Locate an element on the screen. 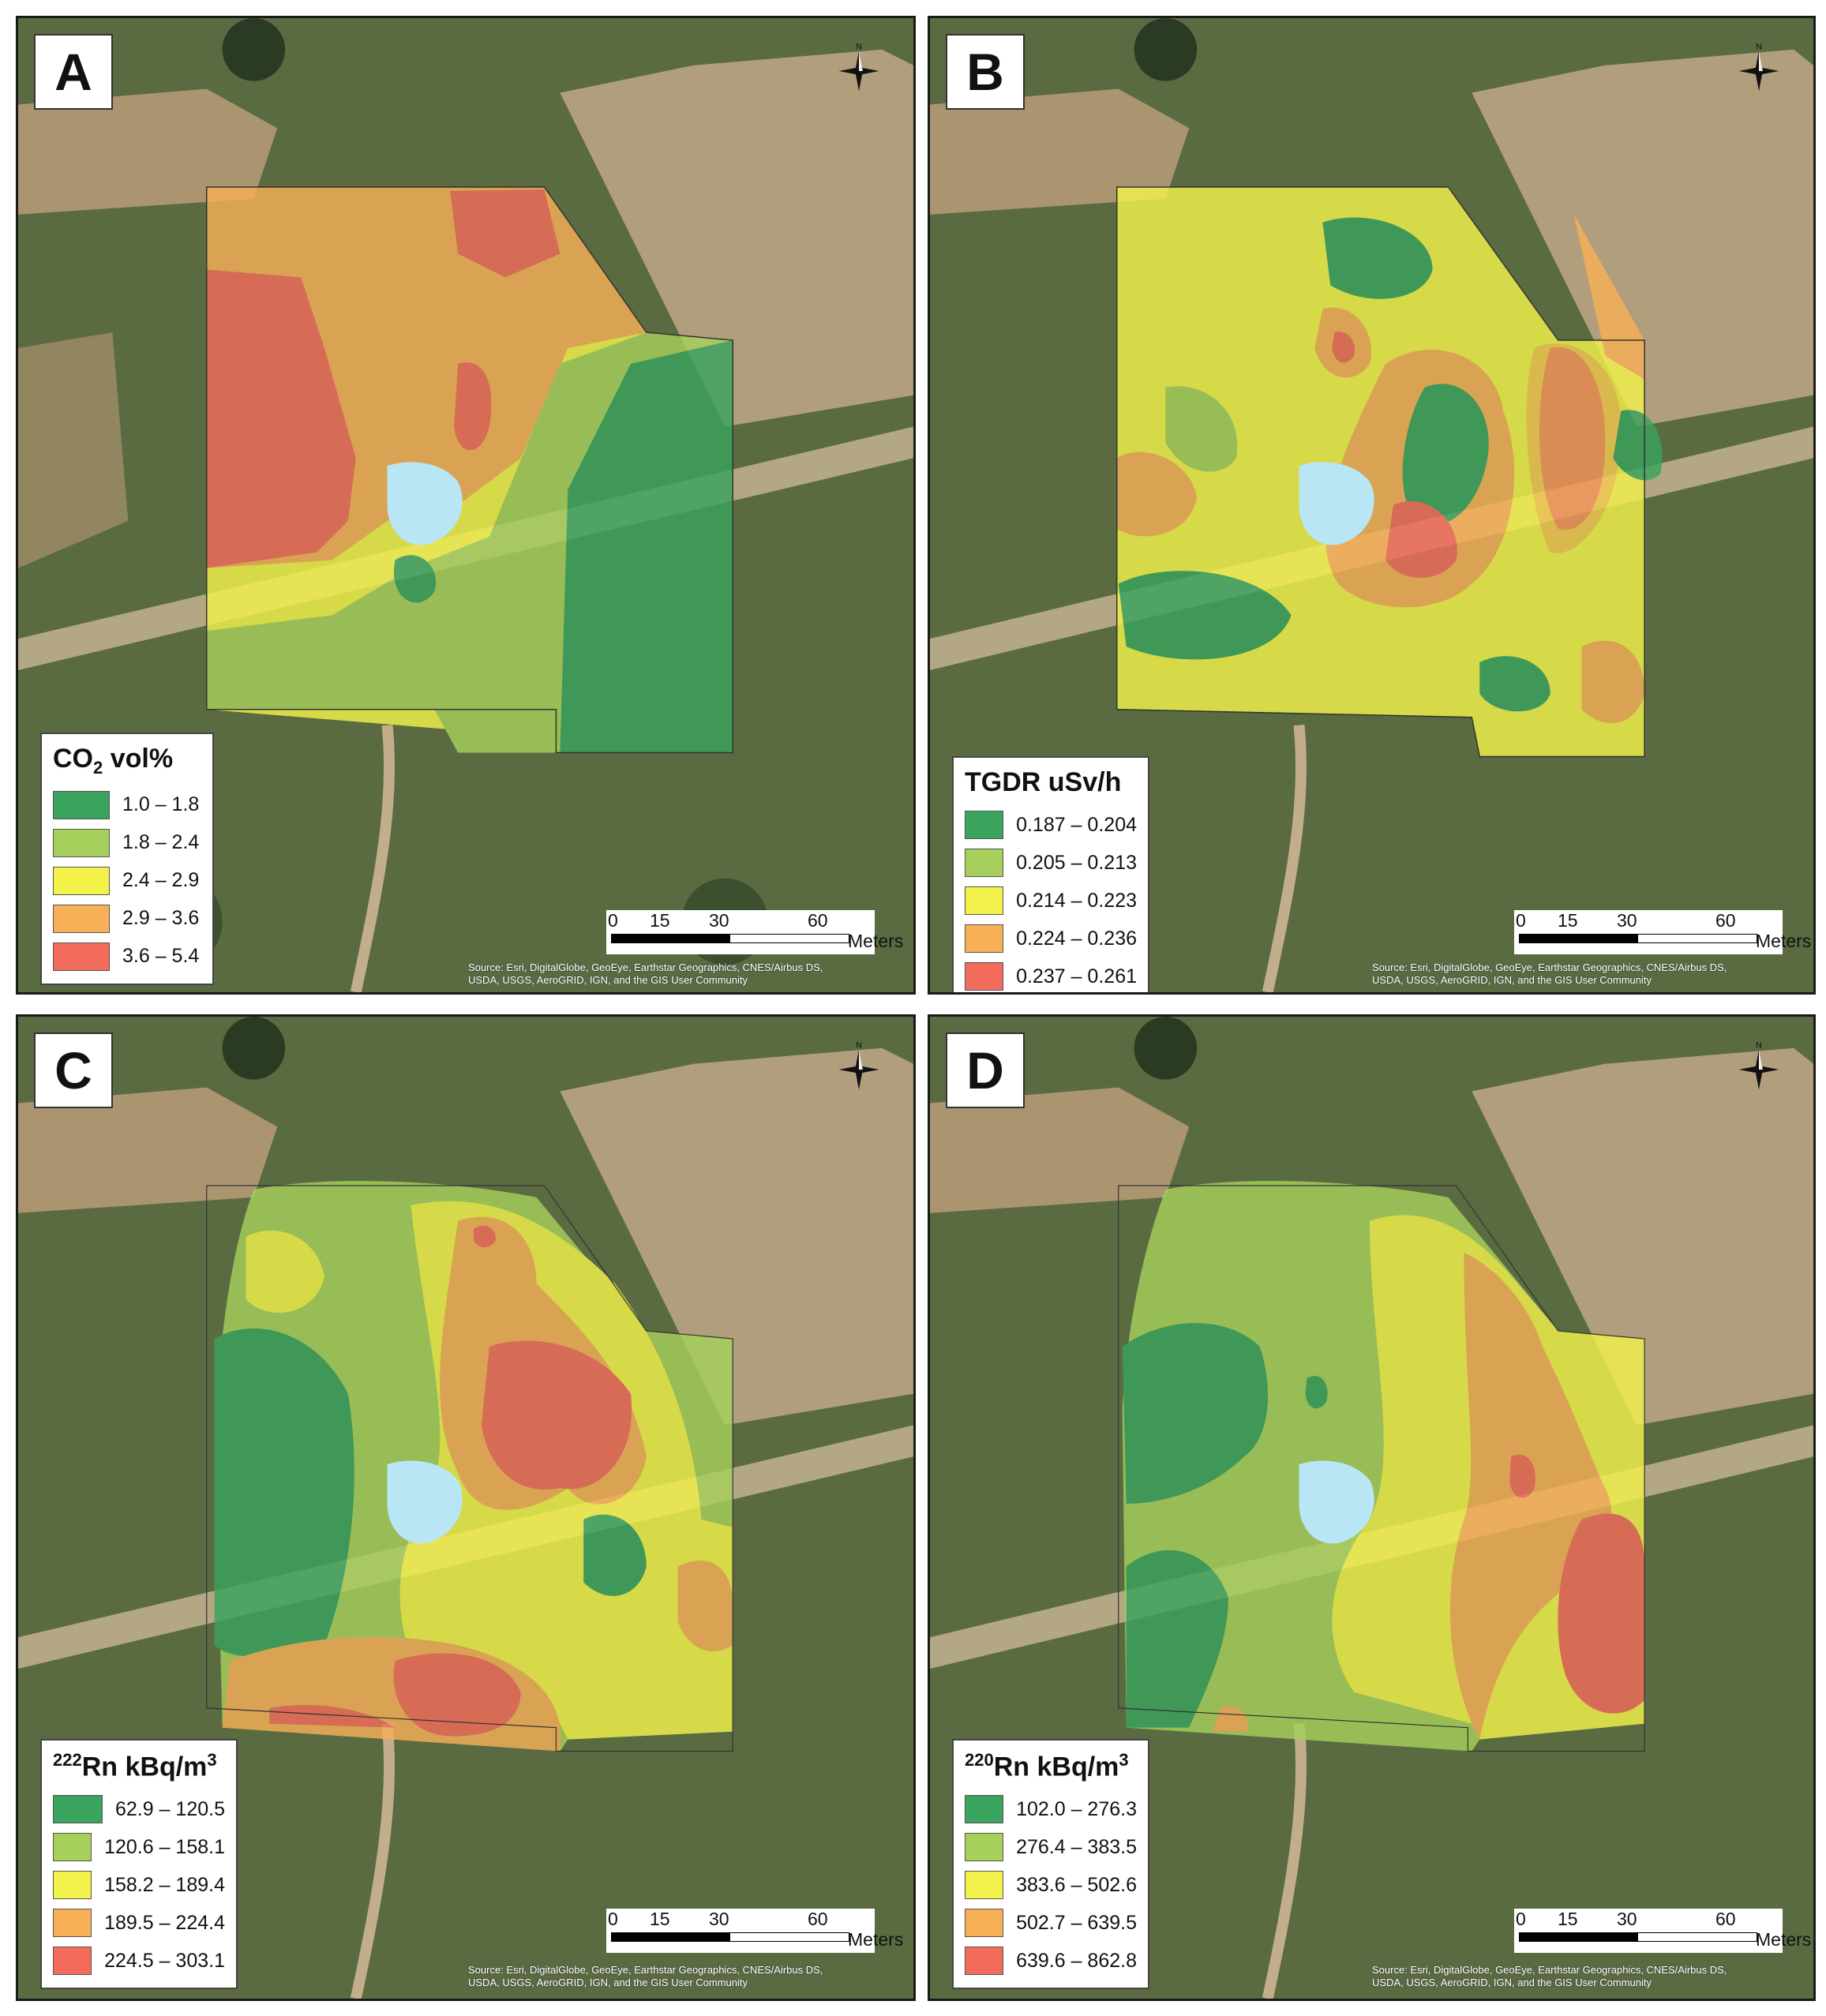 The image size is (1826, 2016). legend-class: 2.4 – 2.9 is located at coordinates (127, 881).